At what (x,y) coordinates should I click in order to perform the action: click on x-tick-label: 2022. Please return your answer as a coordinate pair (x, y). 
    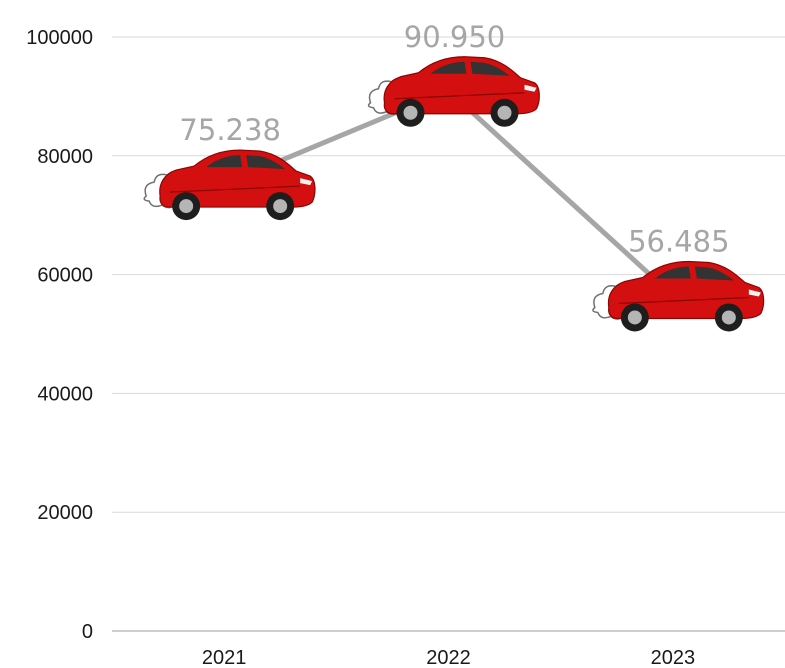
    Looking at the image, I should click on (448, 657).